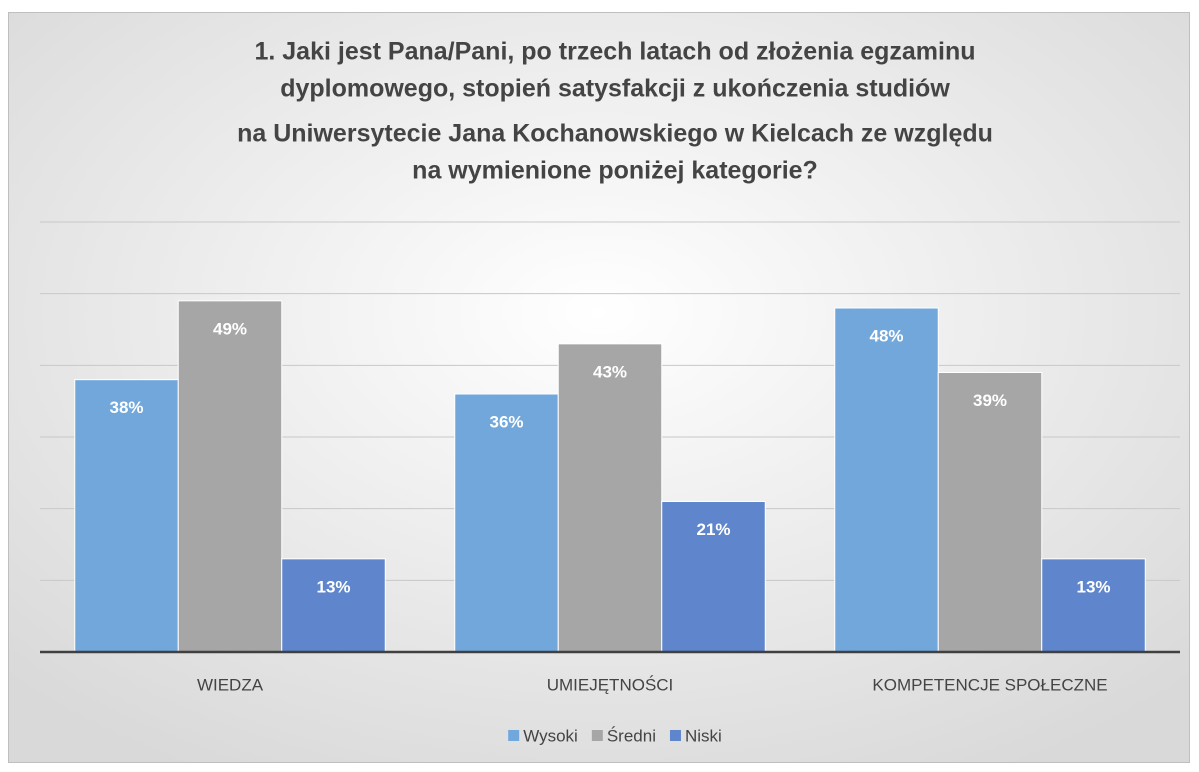 This screenshot has width=1199, height=772. Describe the element at coordinates (230, 684) in the screenshot. I see `x-tick-label: WIEDZA` at that location.